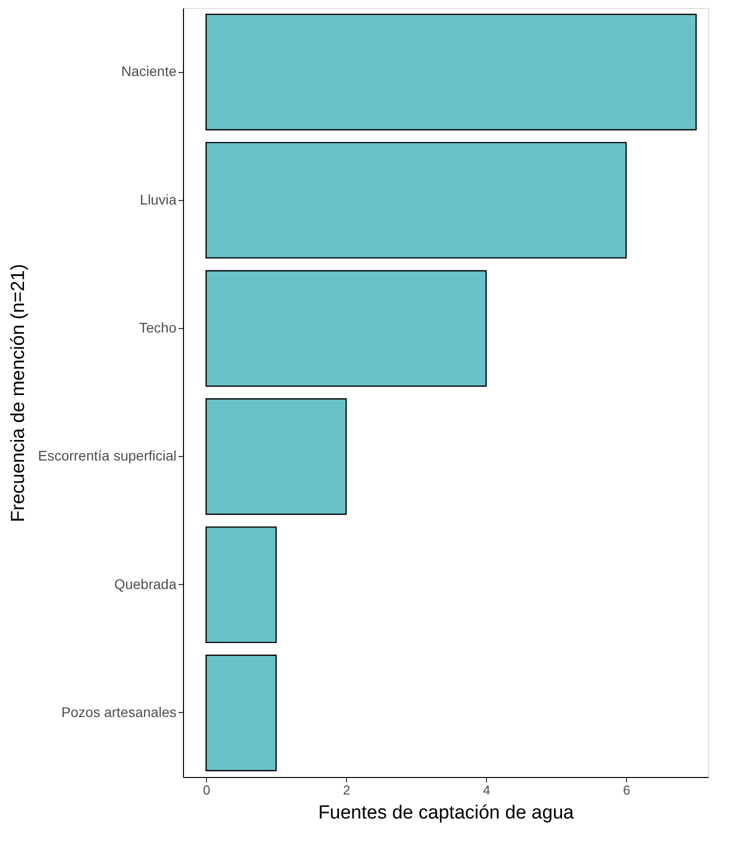 The height and width of the screenshot is (842, 732). Describe the element at coordinates (158, 327) in the screenshot. I see `y-tick-label: Techo` at that location.